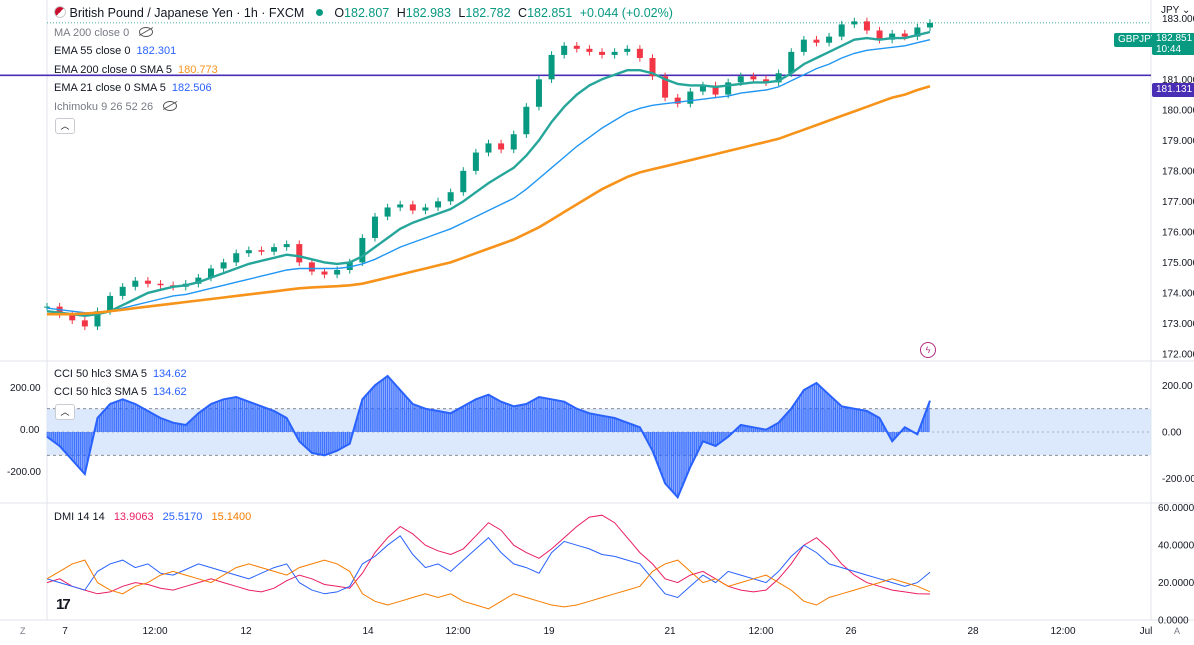  I want to click on time-axis-tick: Jul, so click(1146, 631).